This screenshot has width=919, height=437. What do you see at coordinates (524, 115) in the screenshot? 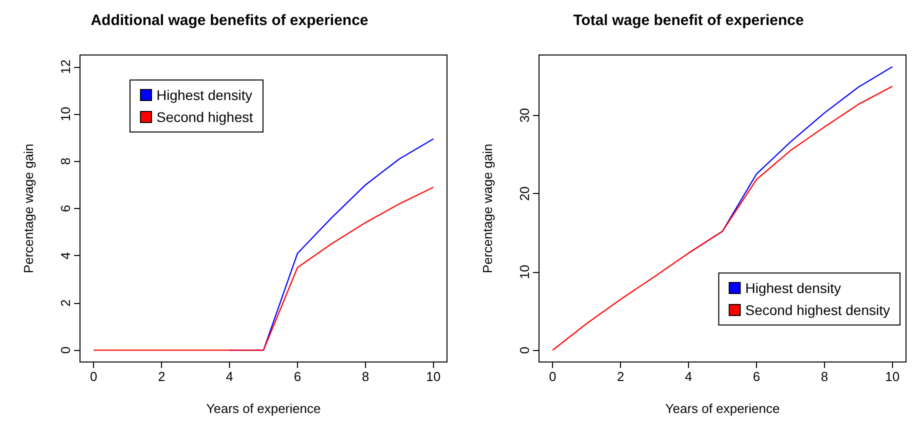
I see `y-tick-label: 30` at bounding box center [524, 115].